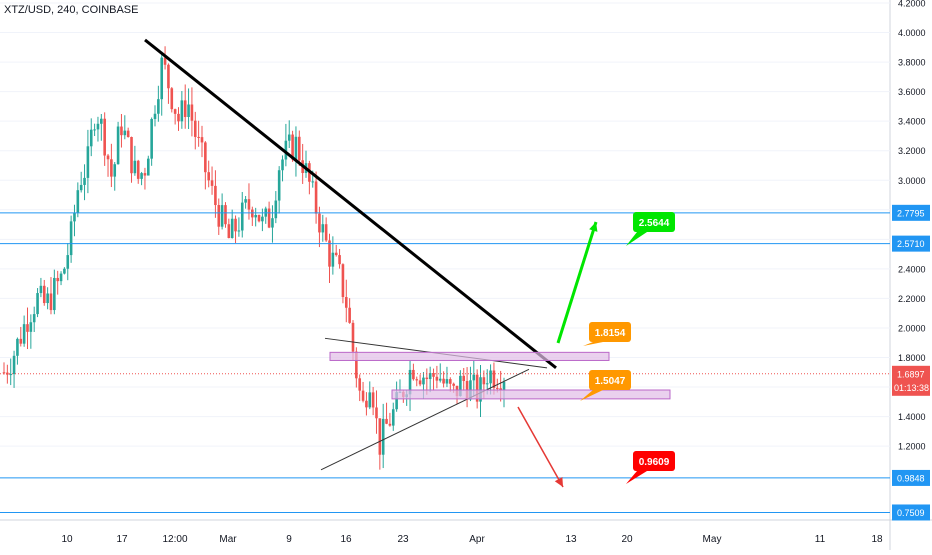  I want to click on price-level-label: 2.5710, so click(911, 244).